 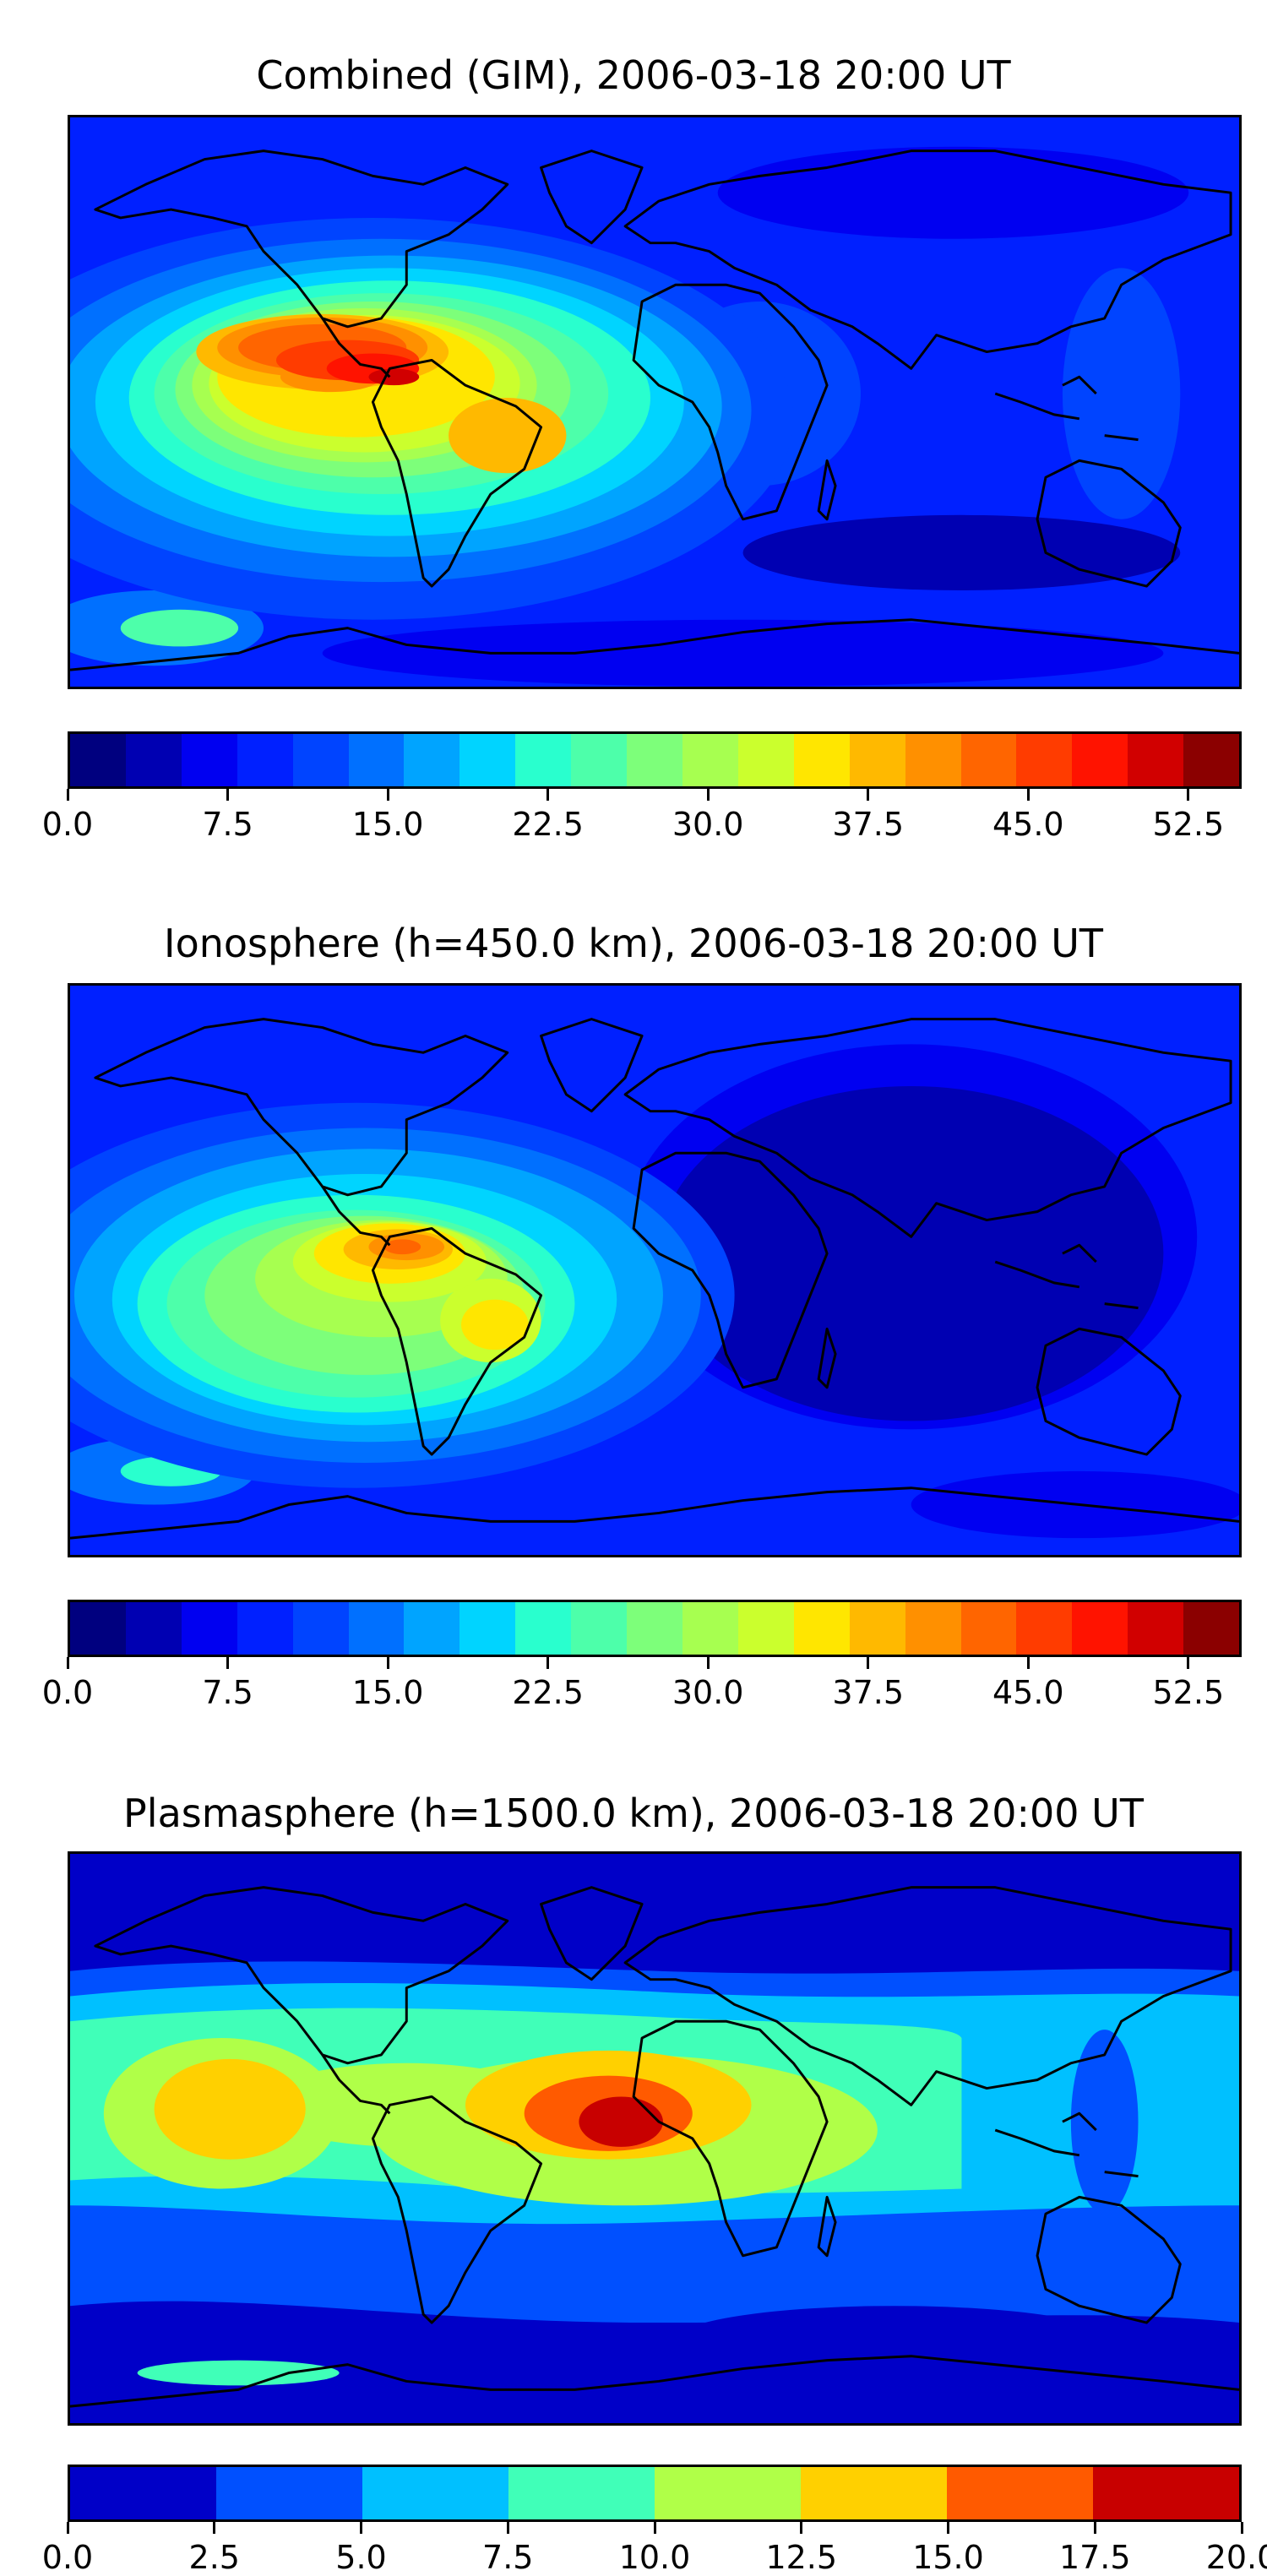 What do you see at coordinates (655, 1628) in the screenshot?
I see `colorbar-ionosphere` at bounding box center [655, 1628].